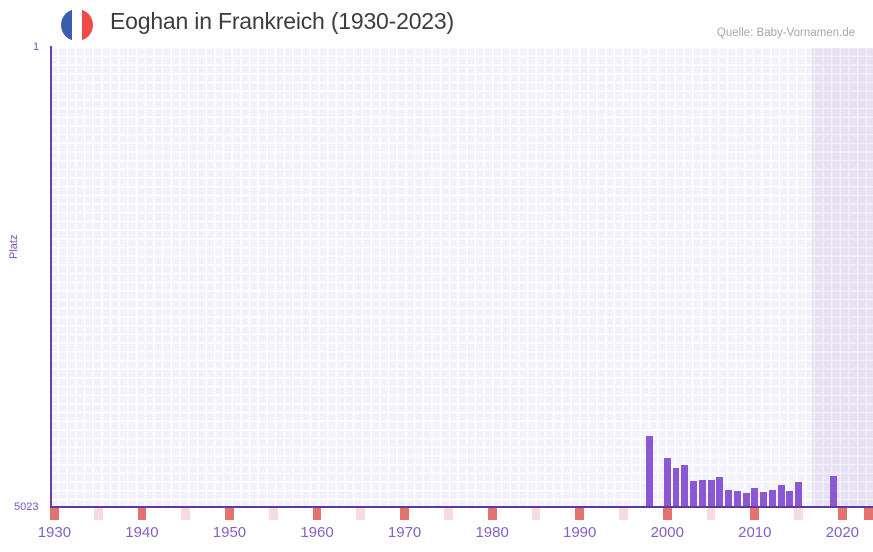 This screenshot has height=552, width=873. What do you see at coordinates (51, 277) in the screenshot?
I see `y-axis-line` at bounding box center [51, 277].